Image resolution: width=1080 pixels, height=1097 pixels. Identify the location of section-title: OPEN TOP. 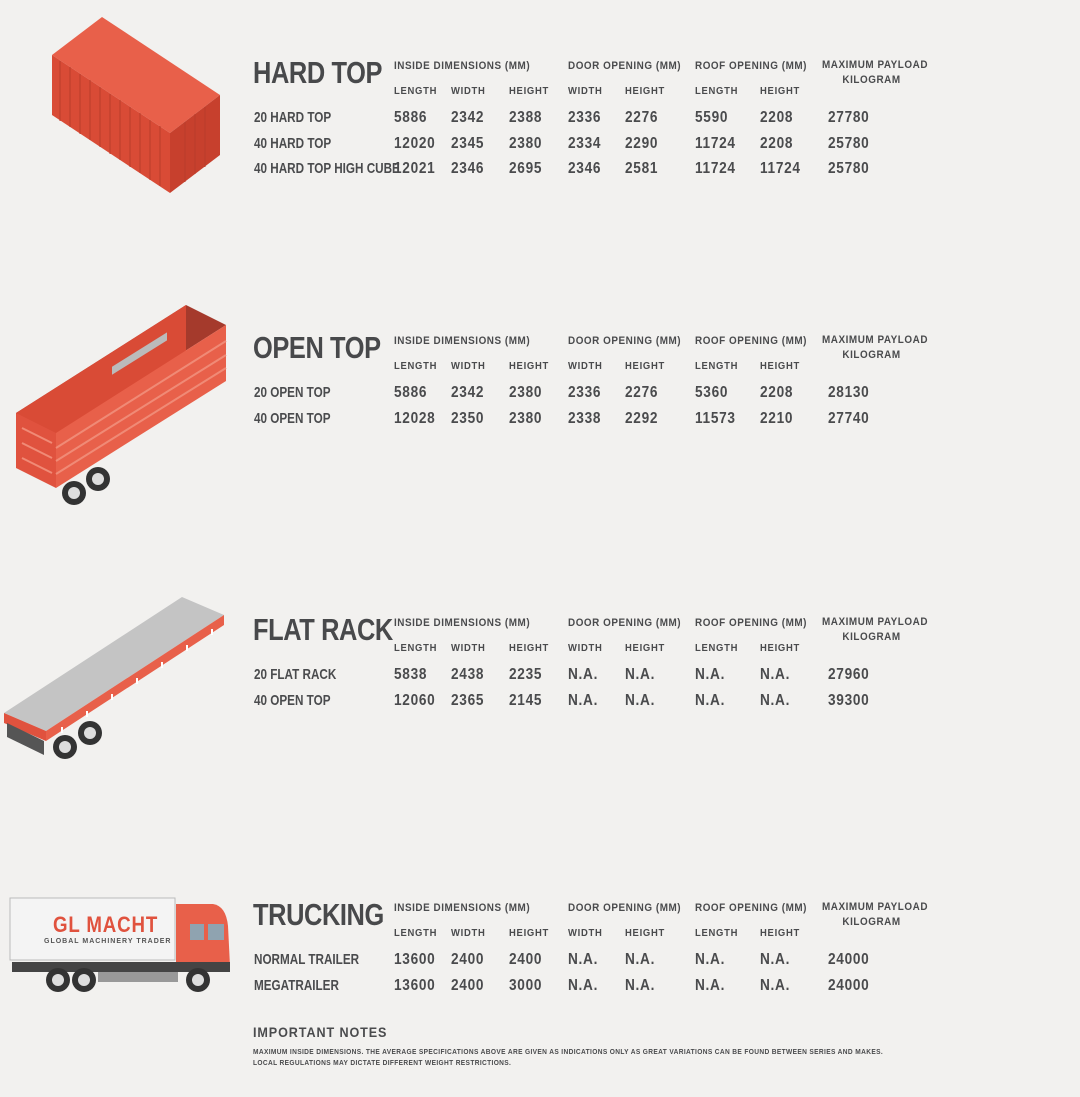
(317, 347).